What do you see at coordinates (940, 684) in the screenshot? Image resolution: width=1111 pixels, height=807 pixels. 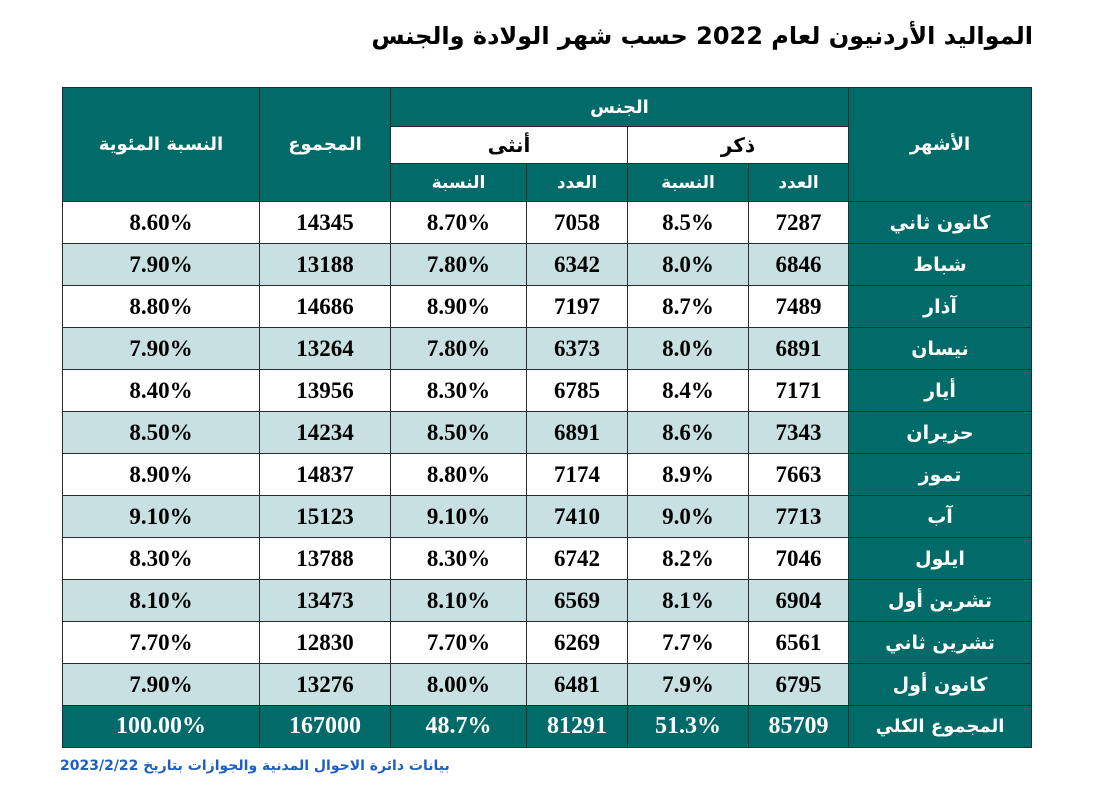 I see `month-cell: كانون أول` at bounding box center [940, 684].